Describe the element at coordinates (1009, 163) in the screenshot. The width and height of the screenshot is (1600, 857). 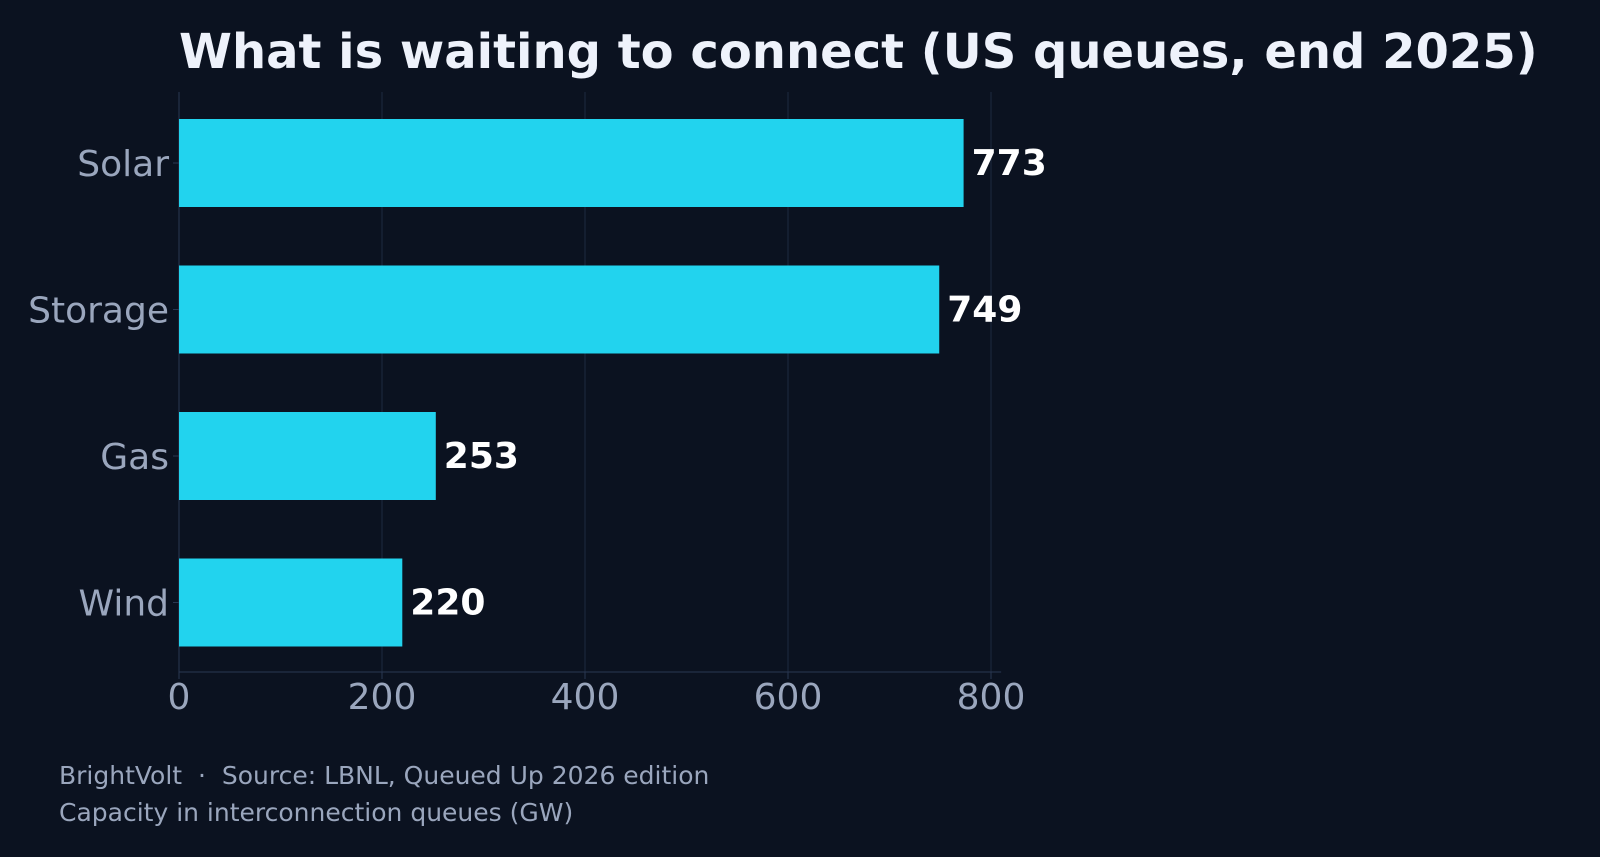
I see `value-label-solar: 773` at that location.